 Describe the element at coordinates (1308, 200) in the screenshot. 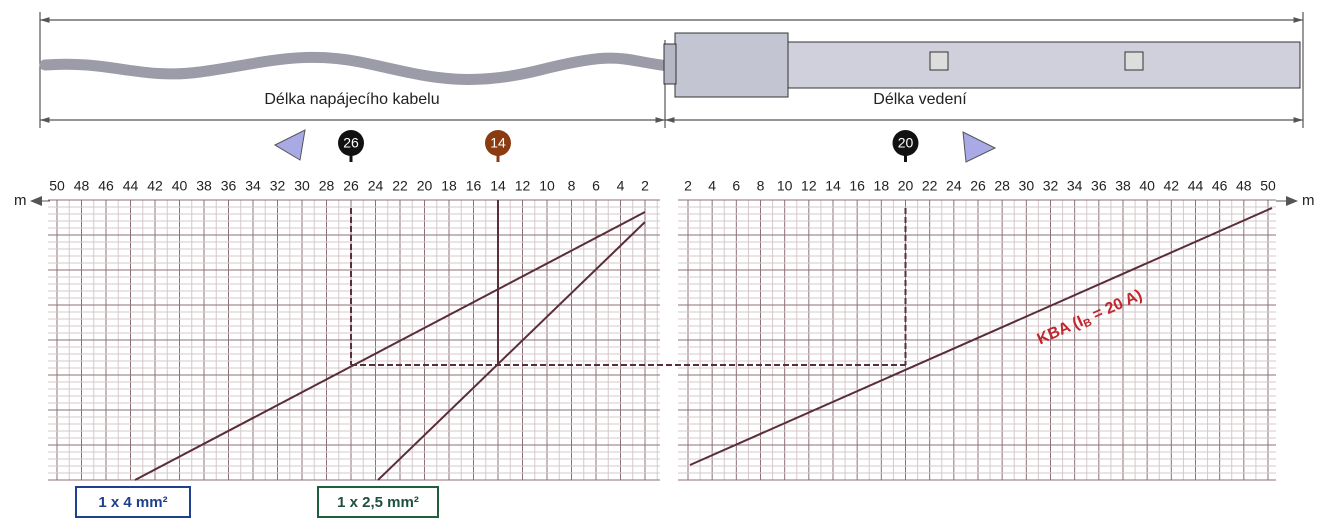

I see `unit-right: m` at that location.